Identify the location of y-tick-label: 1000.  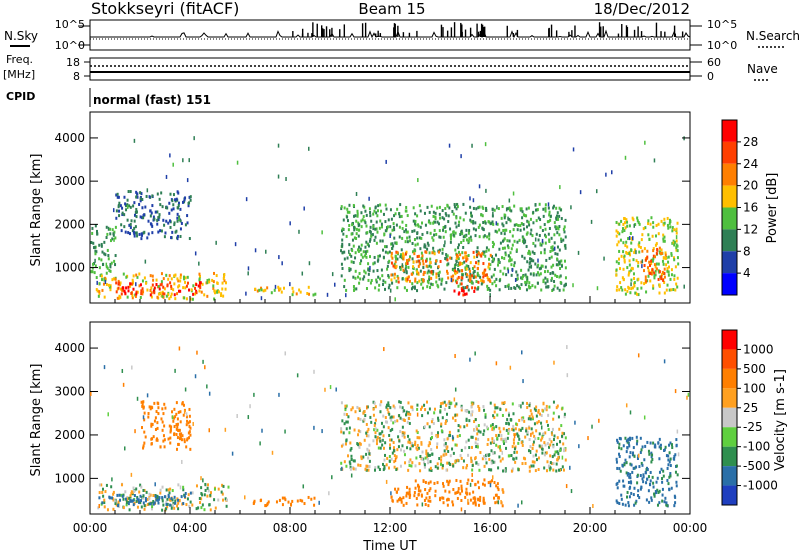
(69, 268).